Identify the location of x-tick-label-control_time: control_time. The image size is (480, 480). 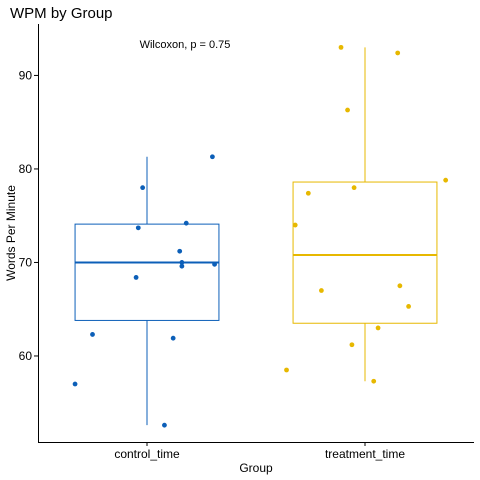
(147, 454).